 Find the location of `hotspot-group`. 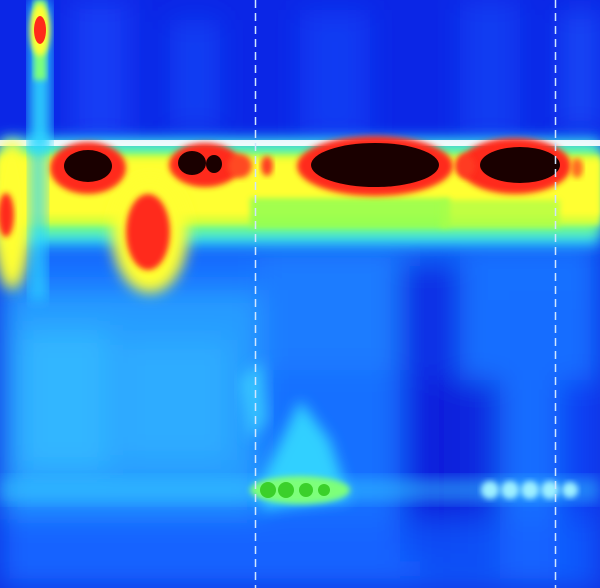

hotspot-group is located at coordinates (316, 166).